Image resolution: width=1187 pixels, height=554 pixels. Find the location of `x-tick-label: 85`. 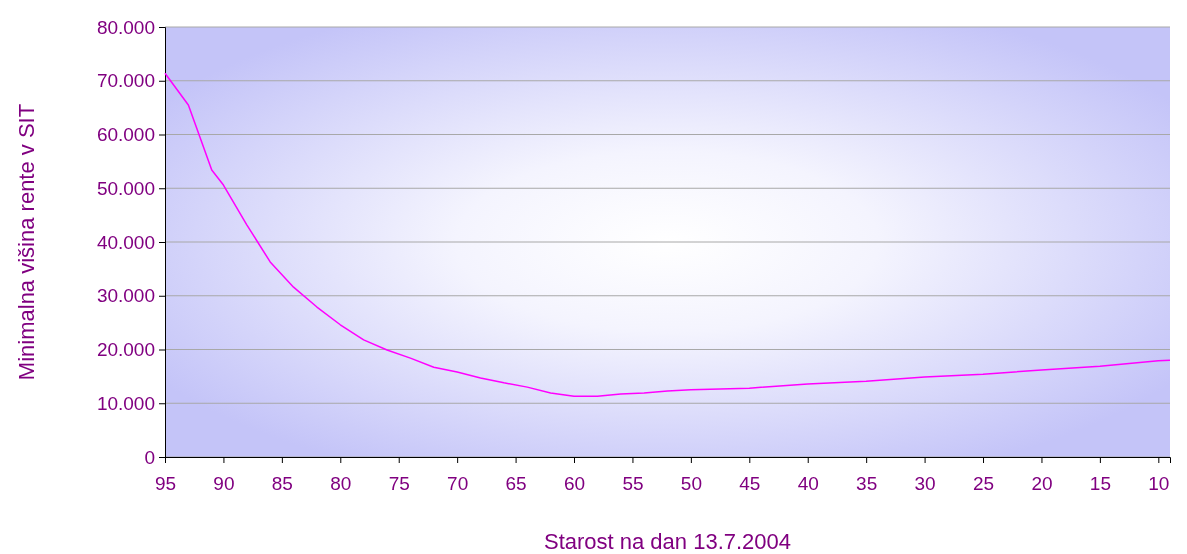

x-tick-label: 85 is located at coordinates (282, 484).